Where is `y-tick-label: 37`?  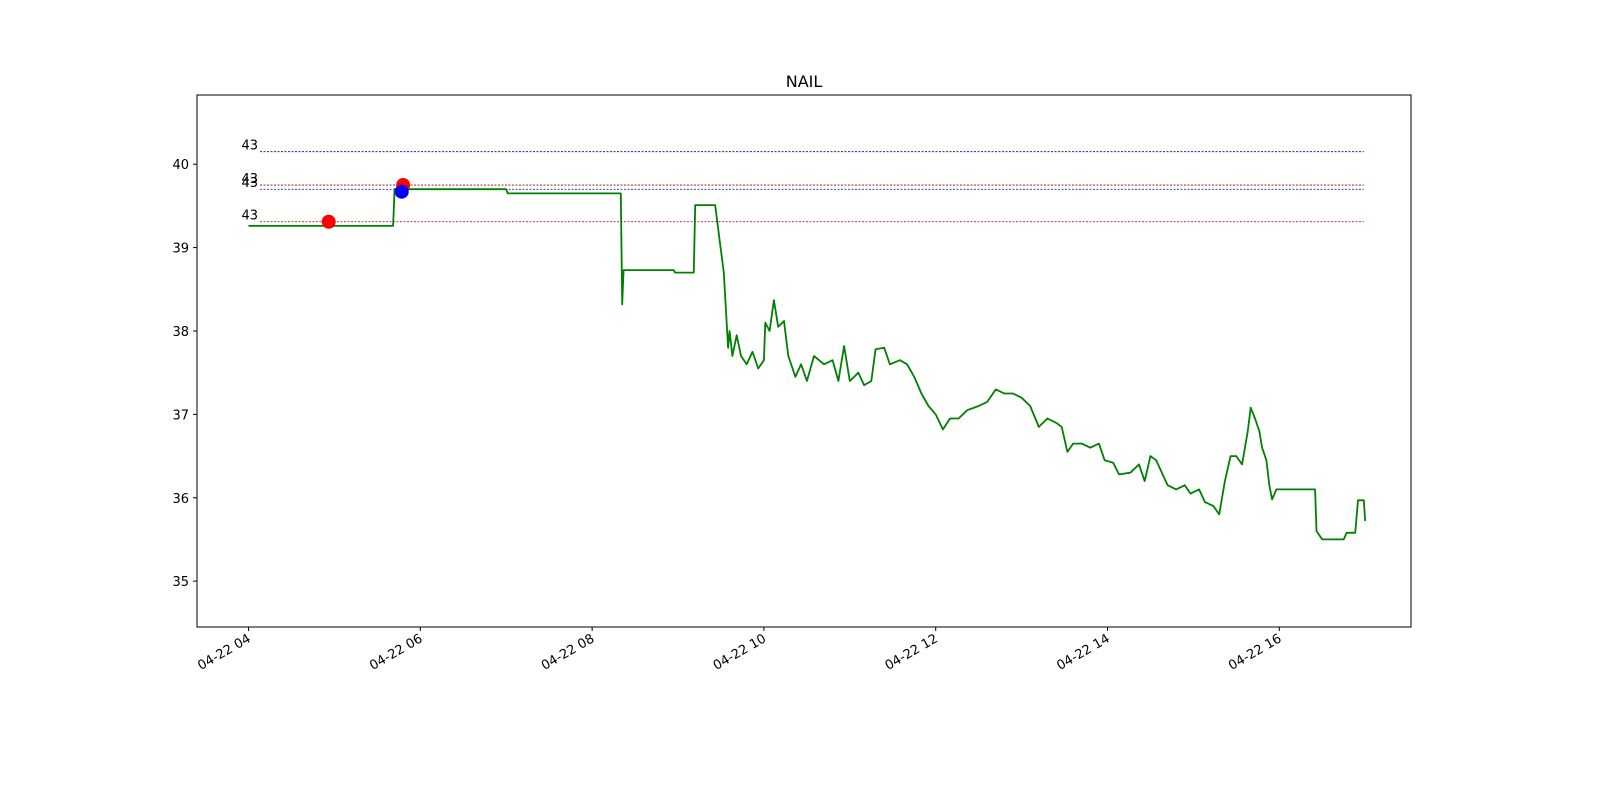
y-tick-label: 37 is located at coordinates (180, 415).